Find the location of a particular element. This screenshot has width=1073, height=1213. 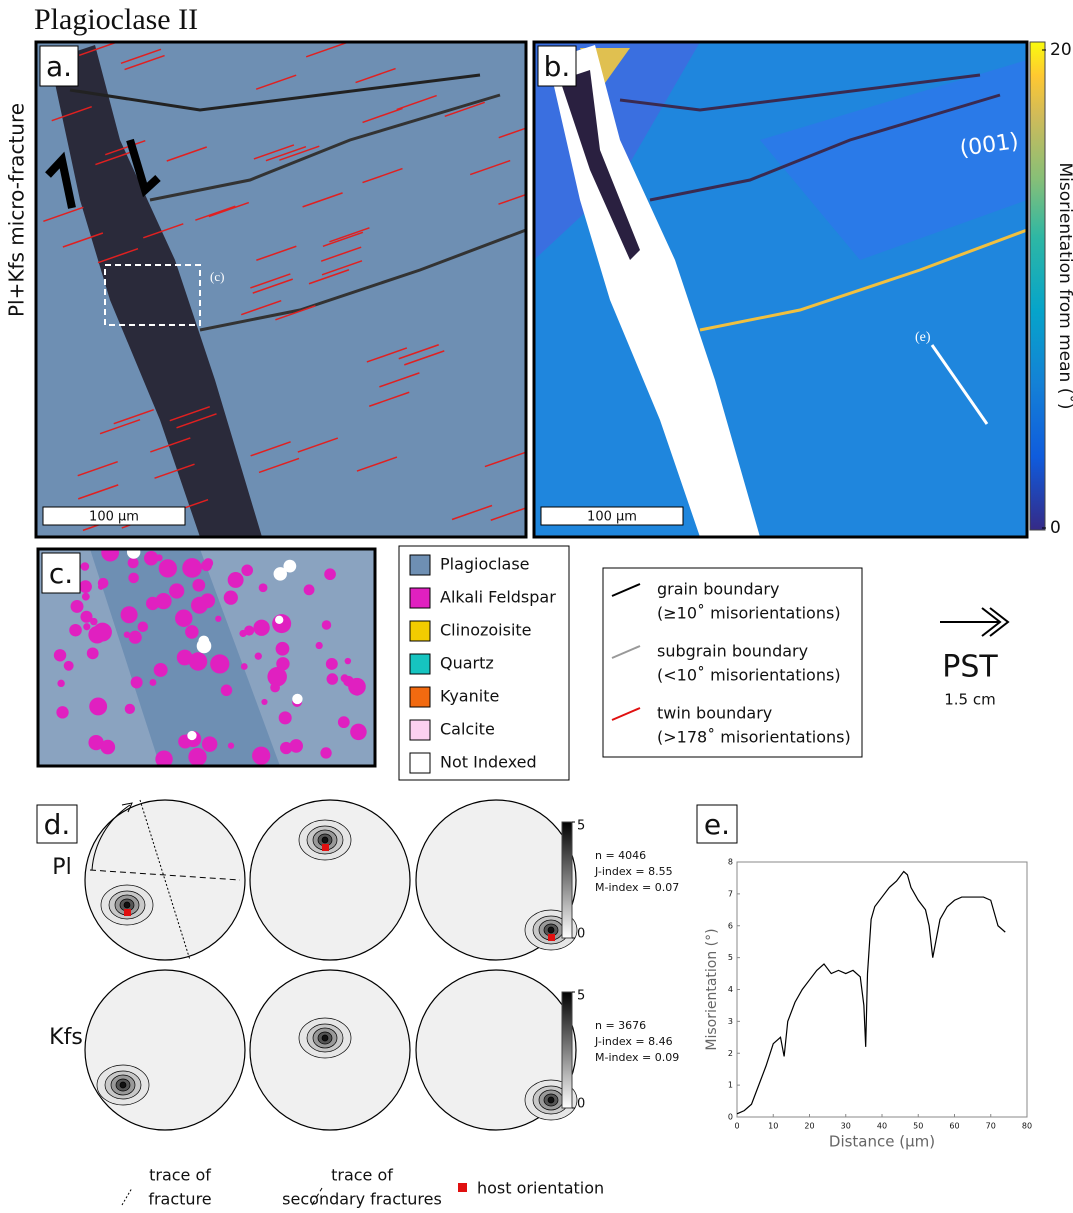

phase-name: Kyanite is located at coordinates (469, 696).